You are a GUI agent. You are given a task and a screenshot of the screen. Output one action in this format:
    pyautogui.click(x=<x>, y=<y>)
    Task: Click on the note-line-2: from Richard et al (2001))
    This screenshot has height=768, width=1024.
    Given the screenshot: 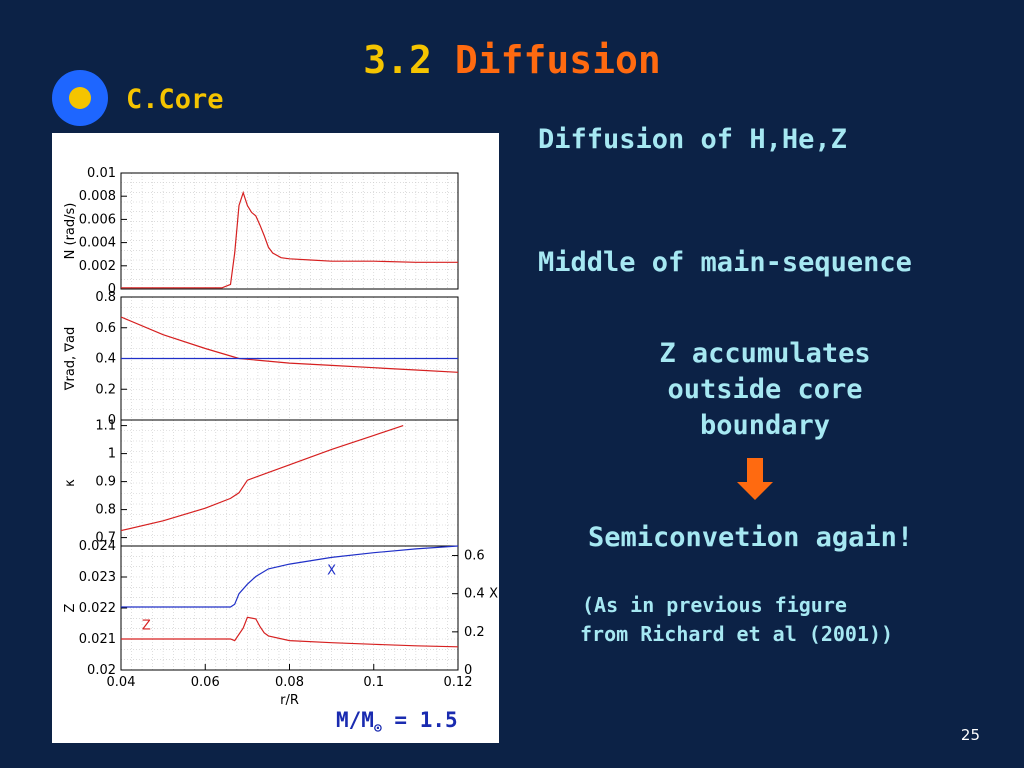 What is the action you would take?
    pyautogui.click(x=737, y=634)
    